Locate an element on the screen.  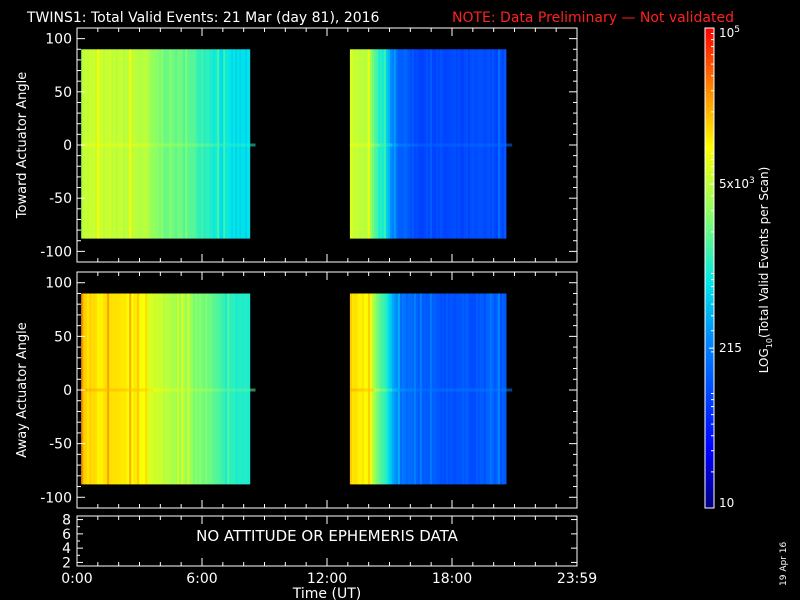
preliminary-note: NOTE: Data Preliminary — Not validated is located at coordinates (593, 18).